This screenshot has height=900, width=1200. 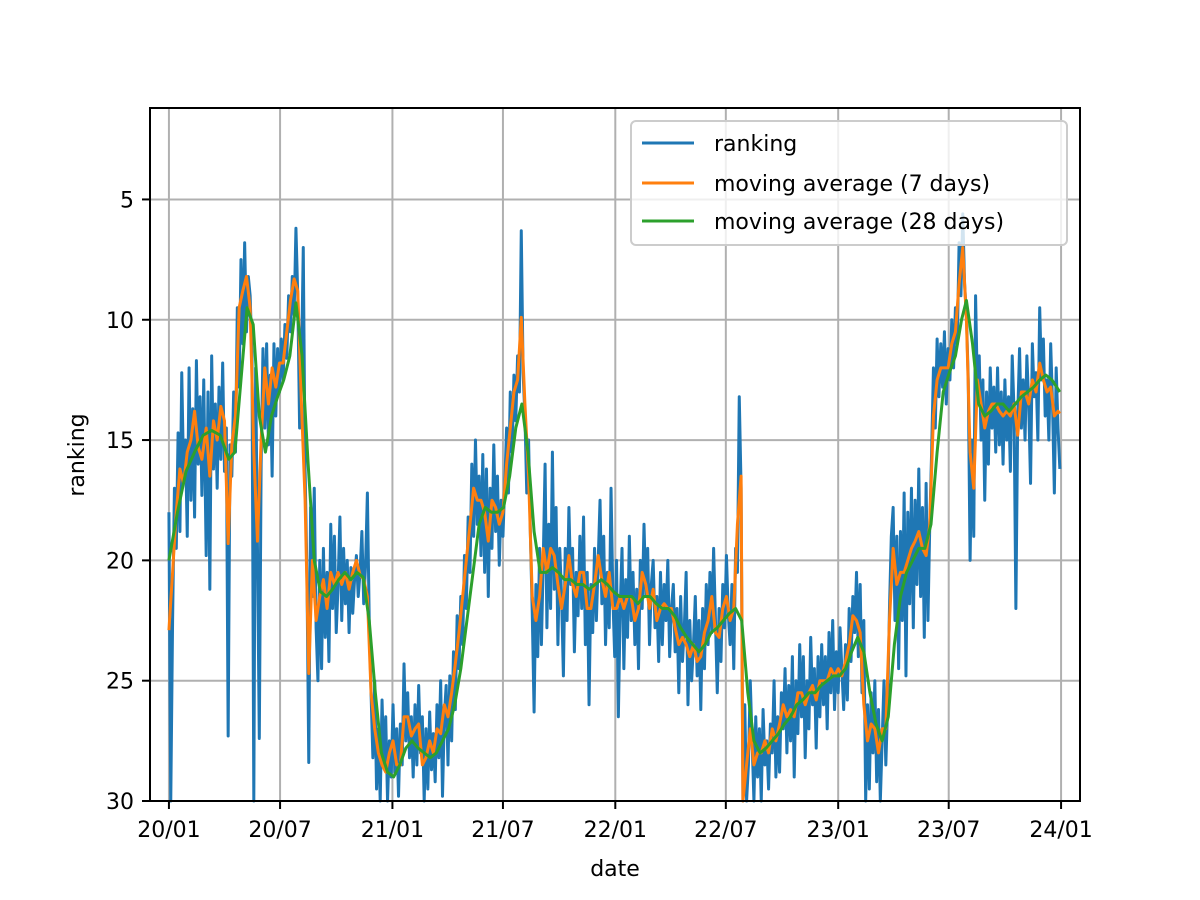 What do you see at coordinates (120, 802) in the screenshot?
I see `y-tick-label: 30` at bounding box center [120, 802].